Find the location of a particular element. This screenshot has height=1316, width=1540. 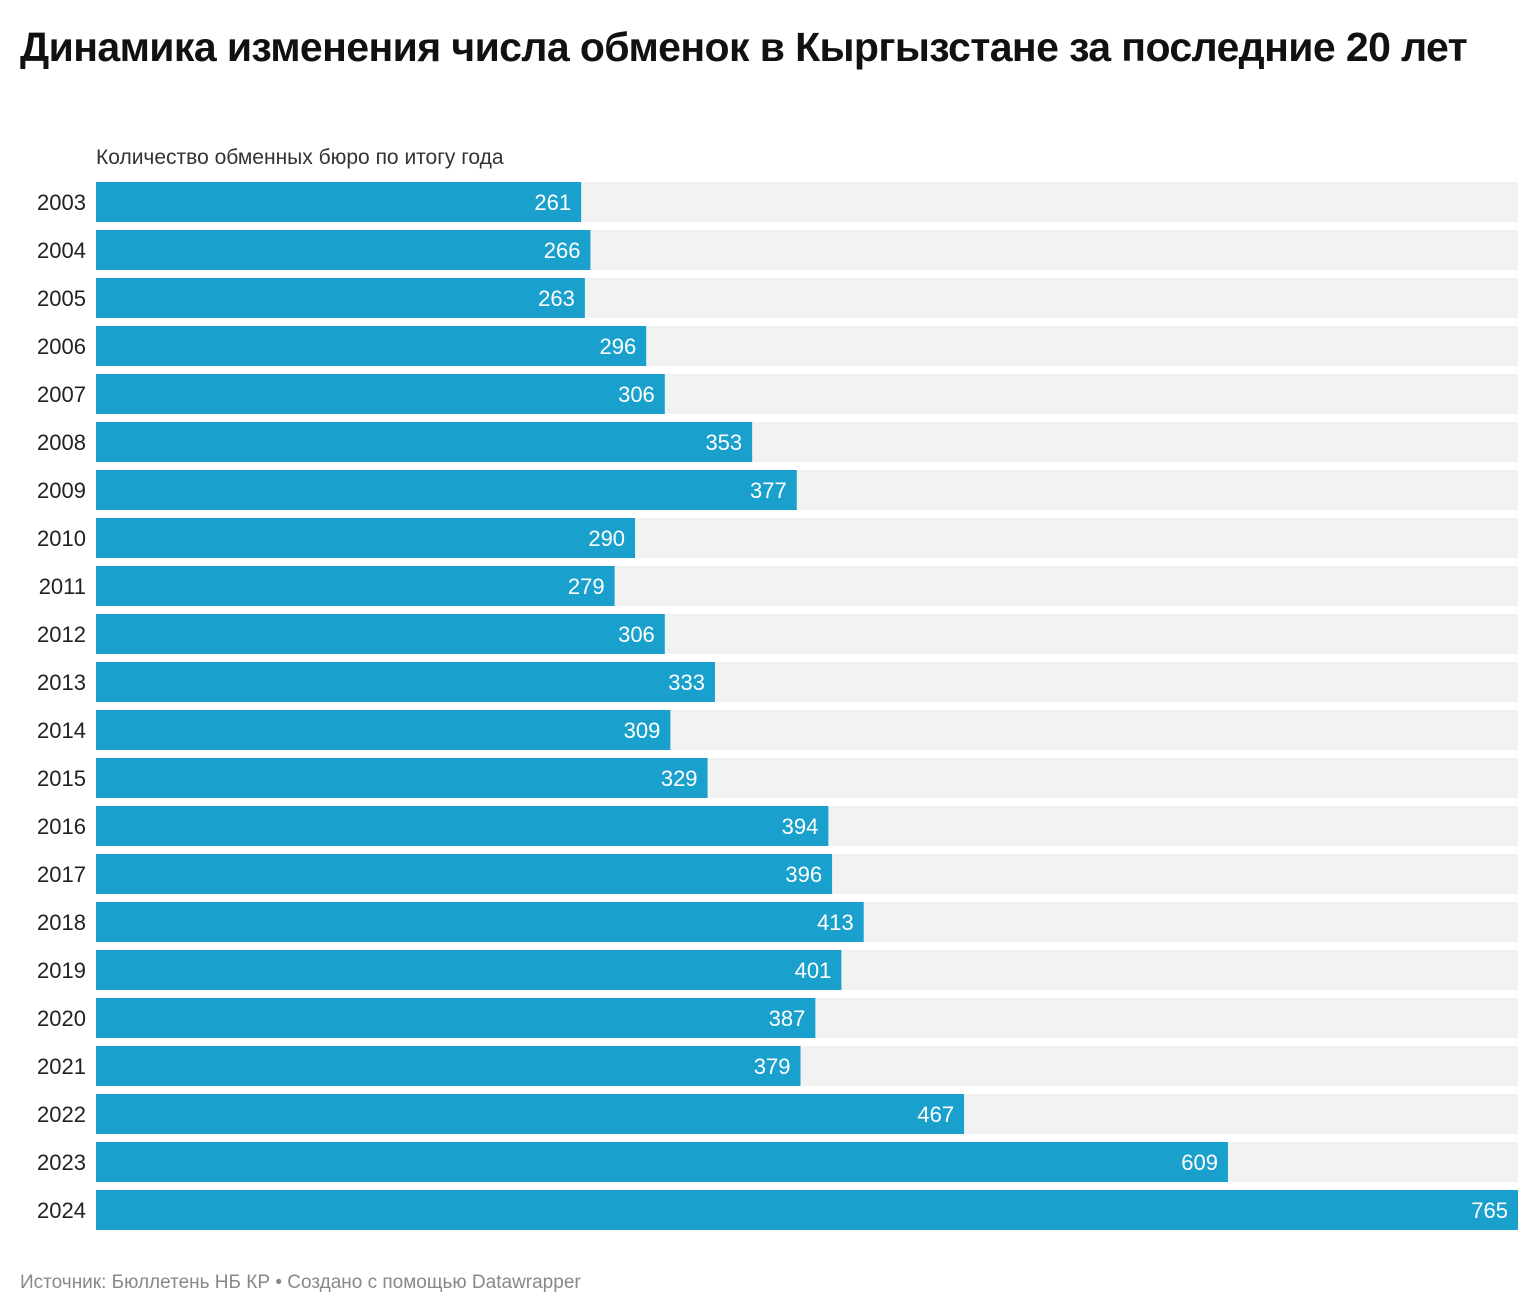

chart-subtitle: Количество обменных бюро по итогу года is located at coordinates (300, 157).